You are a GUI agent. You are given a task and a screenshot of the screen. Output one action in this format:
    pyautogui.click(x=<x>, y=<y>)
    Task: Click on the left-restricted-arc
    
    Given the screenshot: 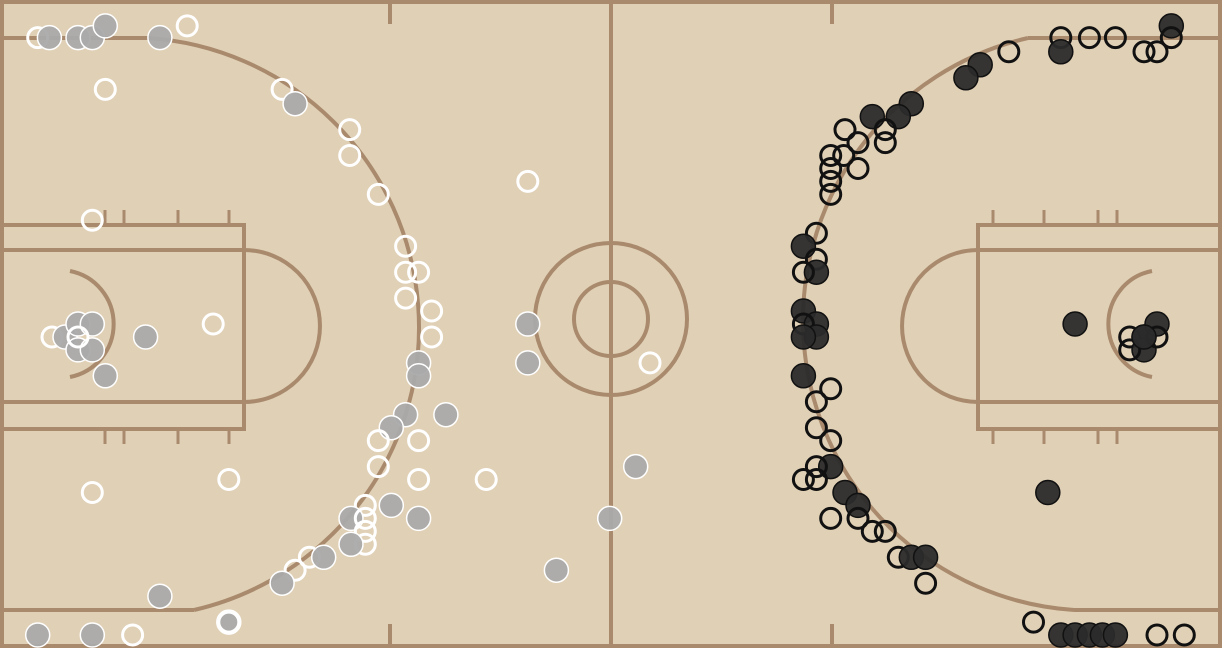 What is the action you would take?
    pyautogui.click(x=92, y=324)
    